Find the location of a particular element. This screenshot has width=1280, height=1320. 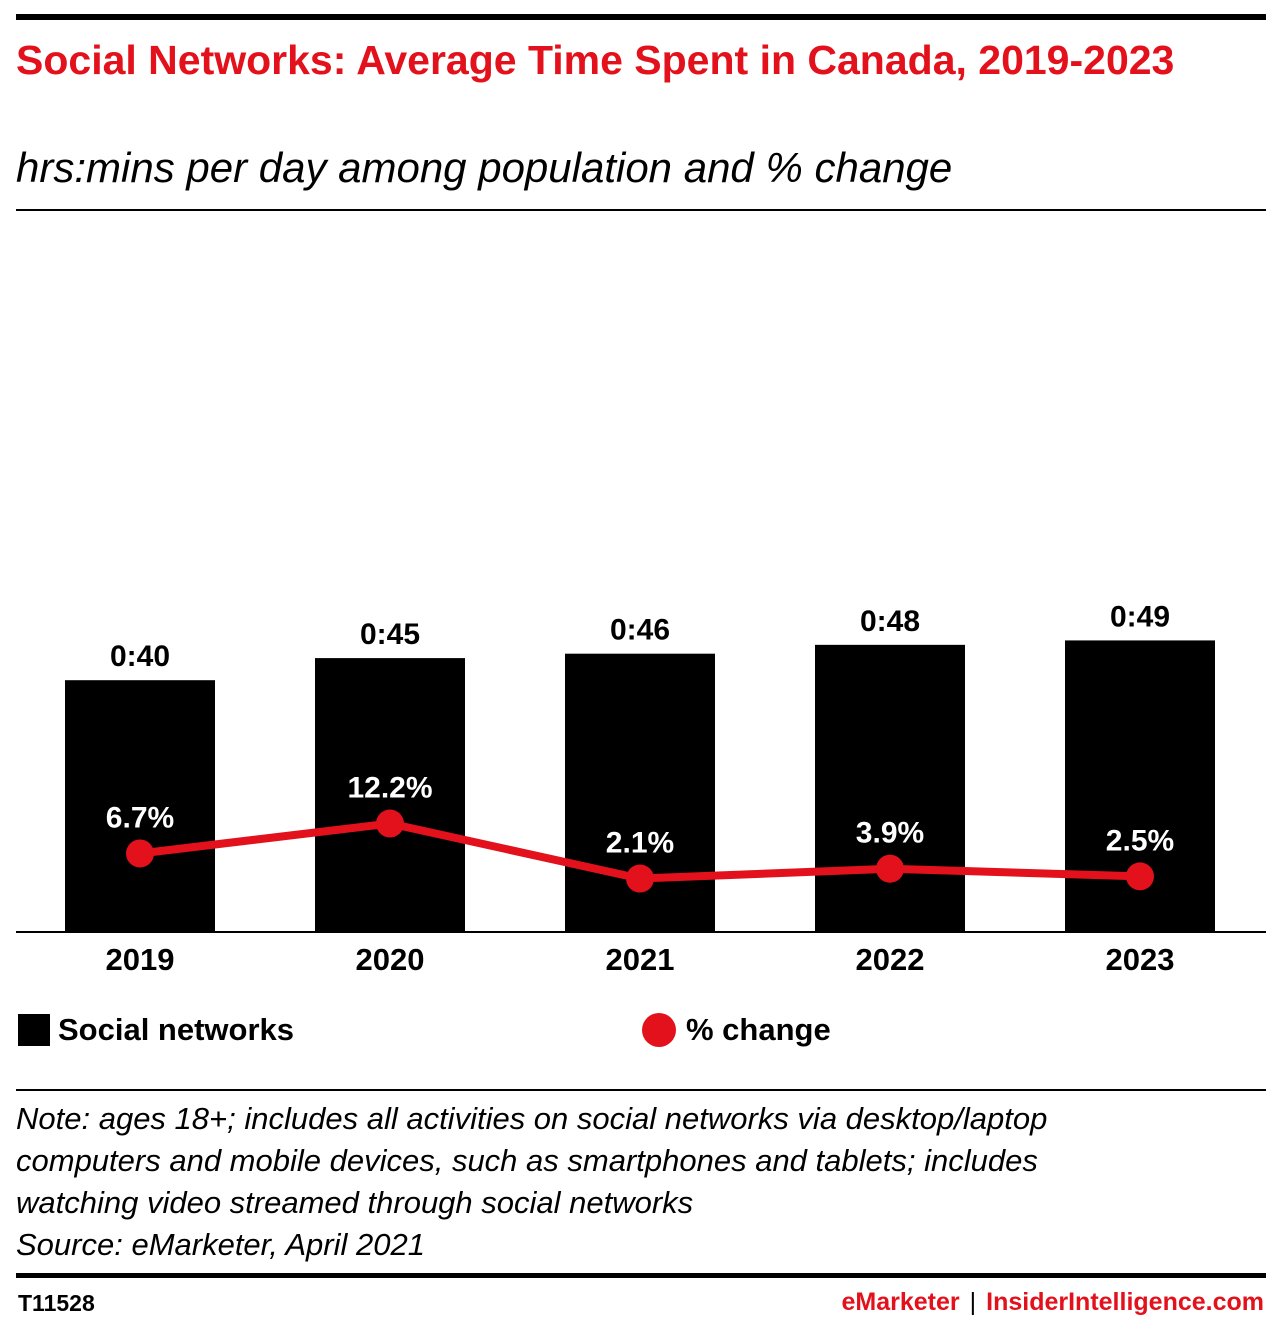

percent-change-label: 6.7% is located at coordinates (140, 817).